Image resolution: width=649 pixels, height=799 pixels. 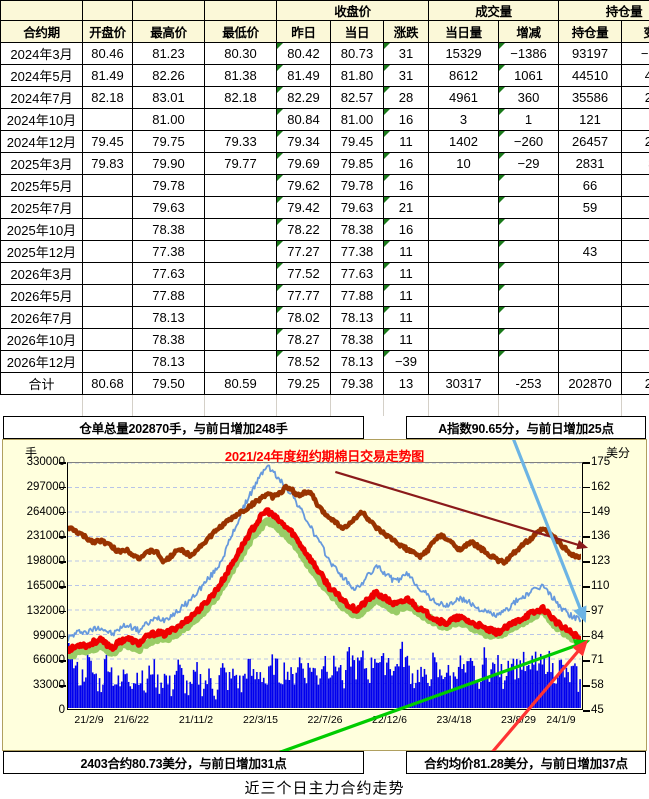 What do you see at coordinates (241, 230) in the screenshot?
I see `cell-最低价-8` at bounding box center [241, 230].